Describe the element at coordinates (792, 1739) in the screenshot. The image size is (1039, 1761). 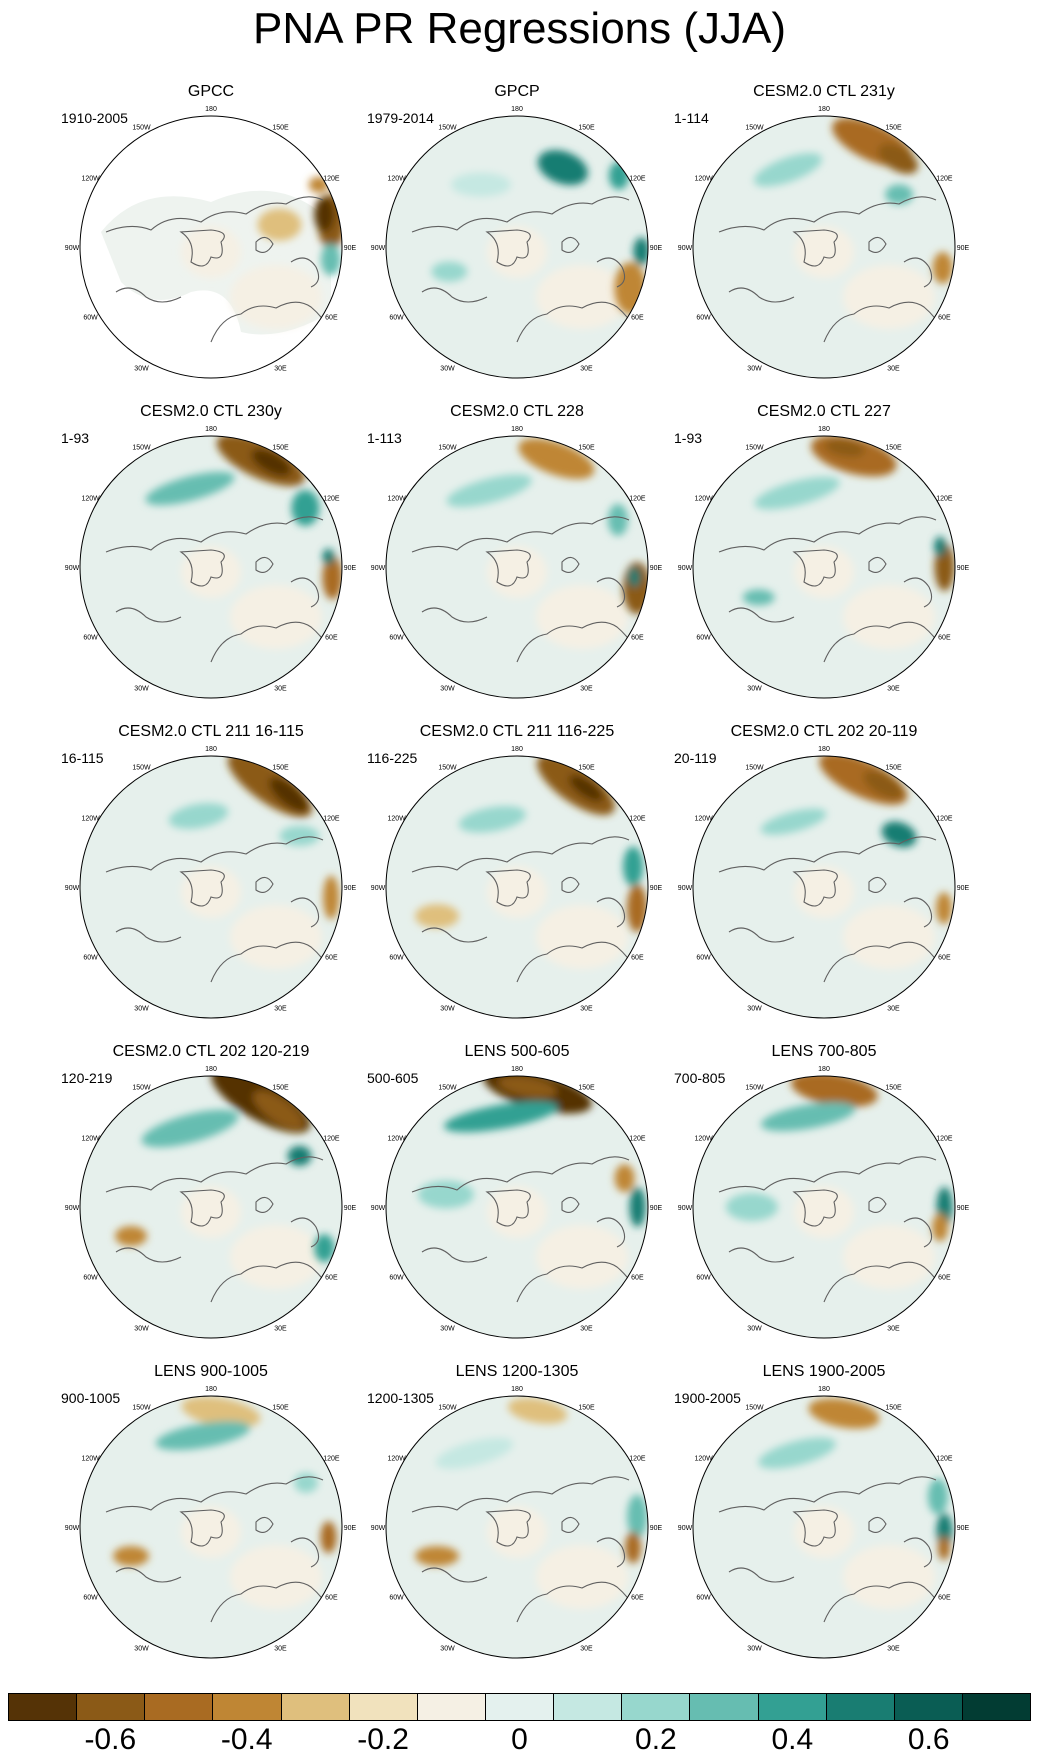
I see `colorbar-tick-label: 0.4` at that location.